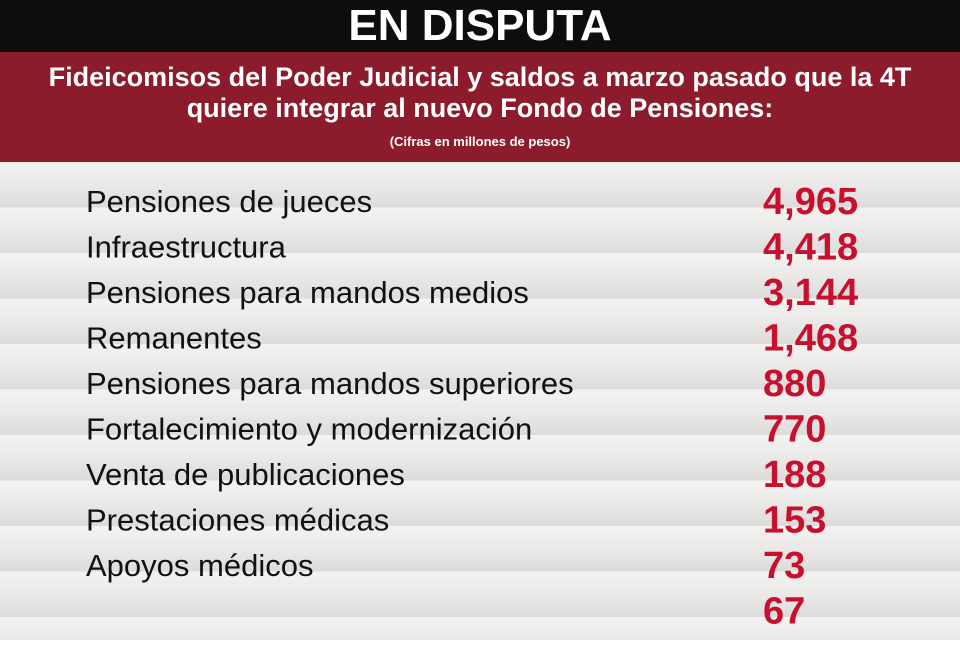 The image size is (960, 645). What do you see at coordinates (330, 383) in the screenshot?
I see `row-label: Pensiones para mandos superiores` at bounding box center [330, 383].